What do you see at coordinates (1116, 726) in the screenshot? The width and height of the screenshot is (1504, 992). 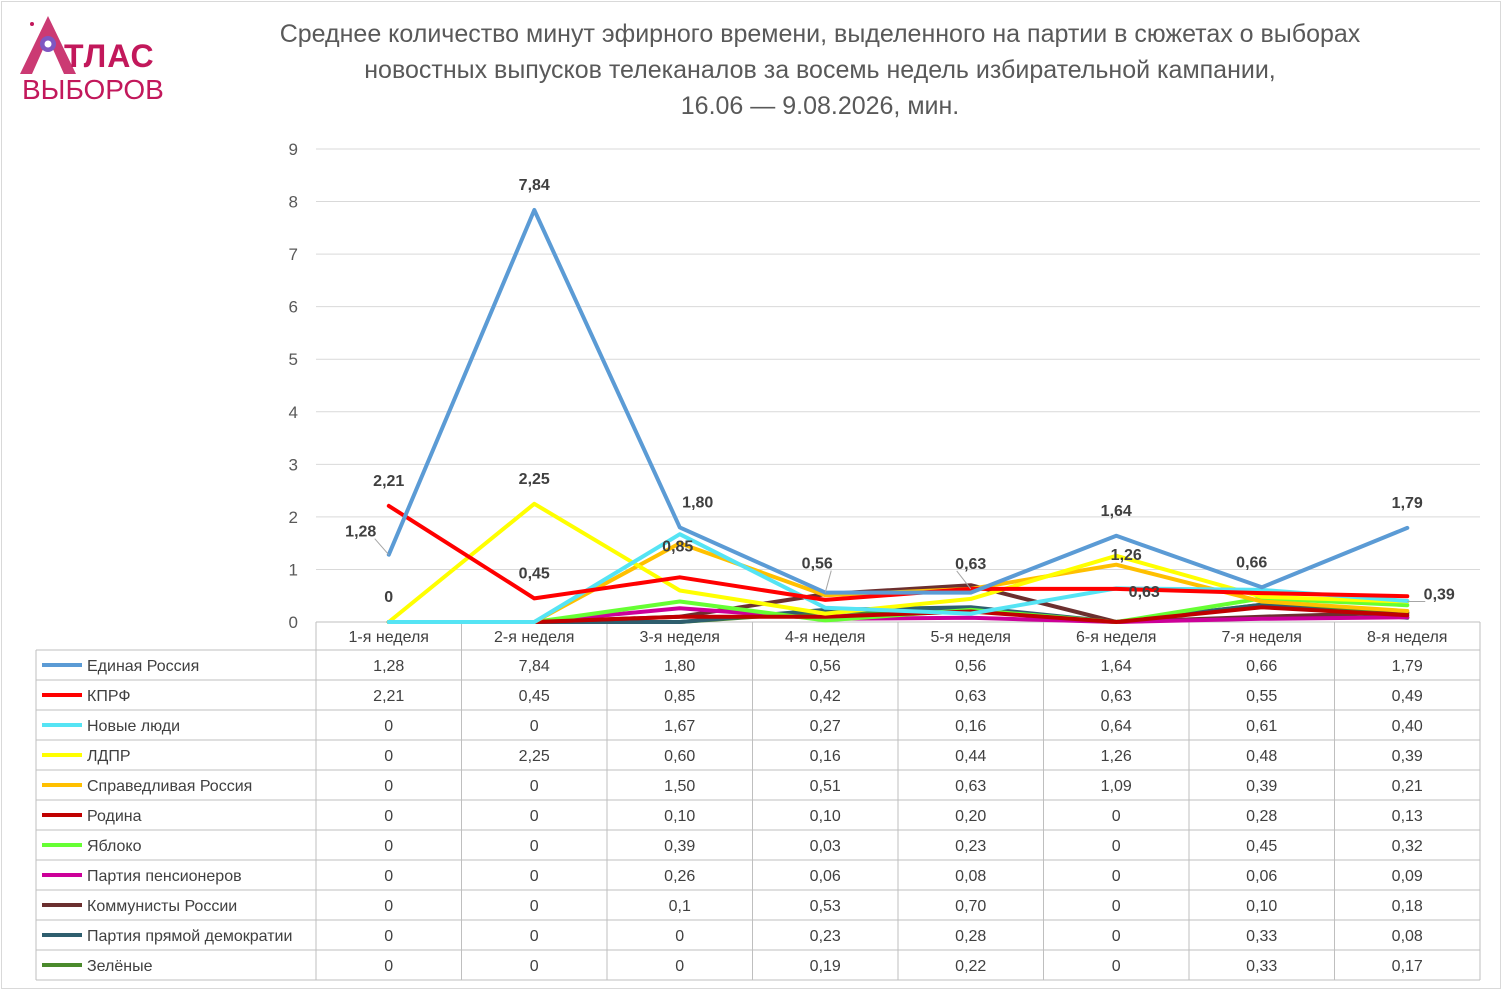 I see `table-cell: 0,64` at bounding box center [1116, 726].